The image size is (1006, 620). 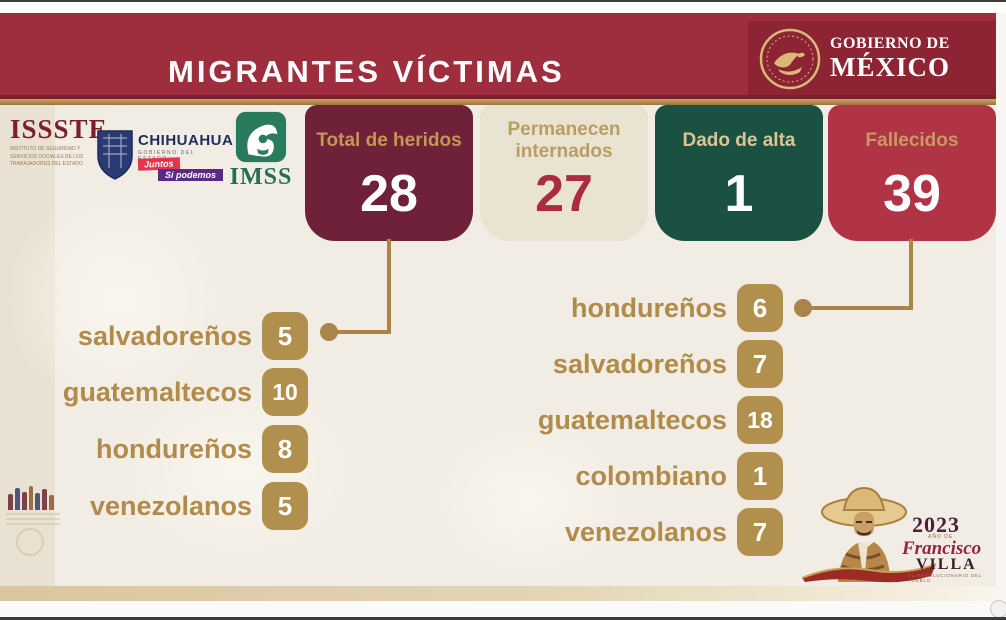 I want to click on stat-card-internados: Permanecen internados 27, so click(x=564, y=173).